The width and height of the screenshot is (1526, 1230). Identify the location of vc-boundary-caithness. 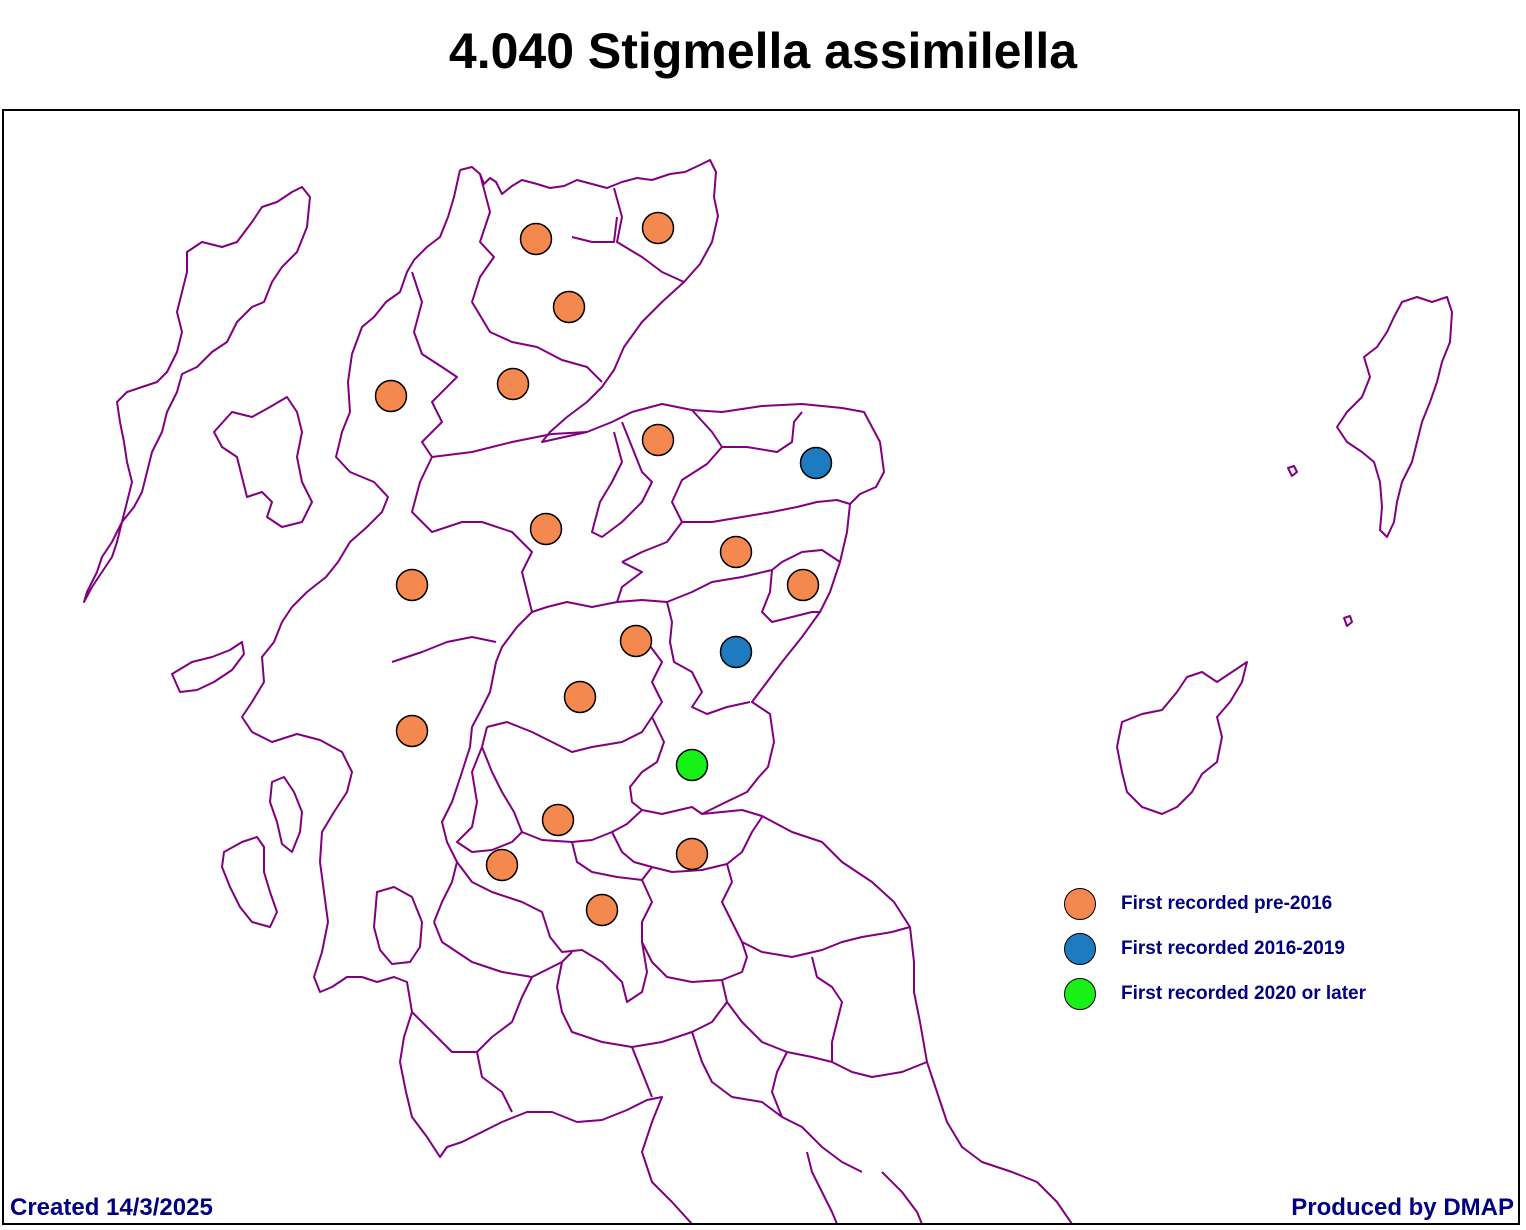
(649, 235).